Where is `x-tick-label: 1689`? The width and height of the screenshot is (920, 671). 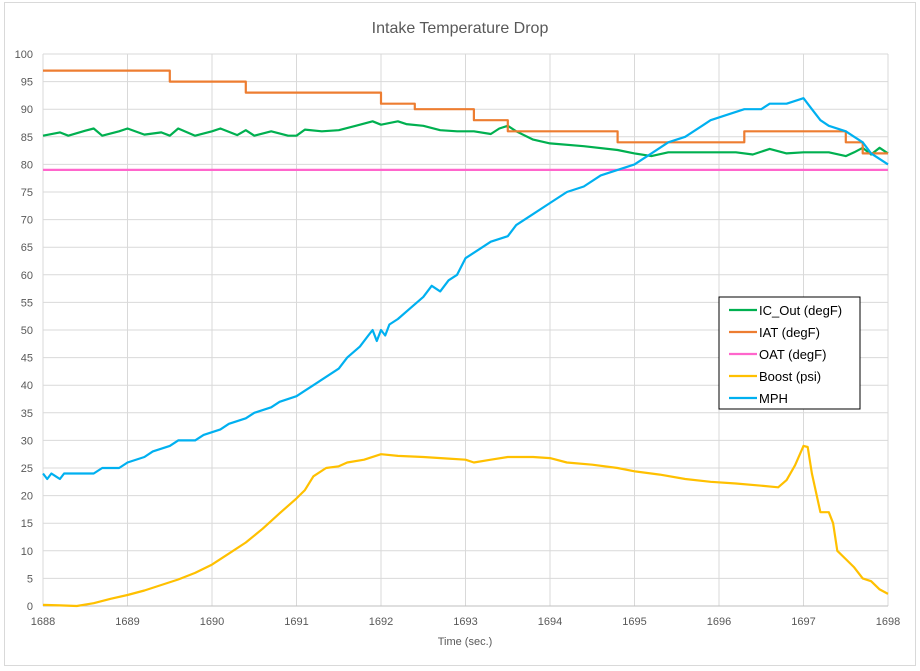
x-tick-label: 1689 is located at coordinates (127, 622).